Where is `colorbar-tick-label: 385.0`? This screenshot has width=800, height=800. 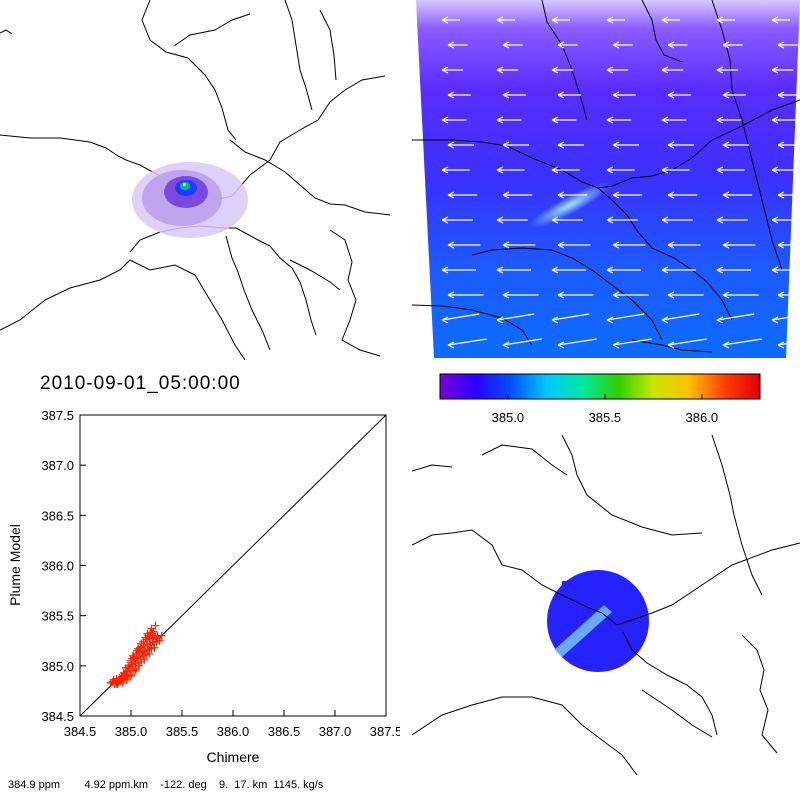
colorbar-tick-label: 385.0 is located at coordinates (508, 417).